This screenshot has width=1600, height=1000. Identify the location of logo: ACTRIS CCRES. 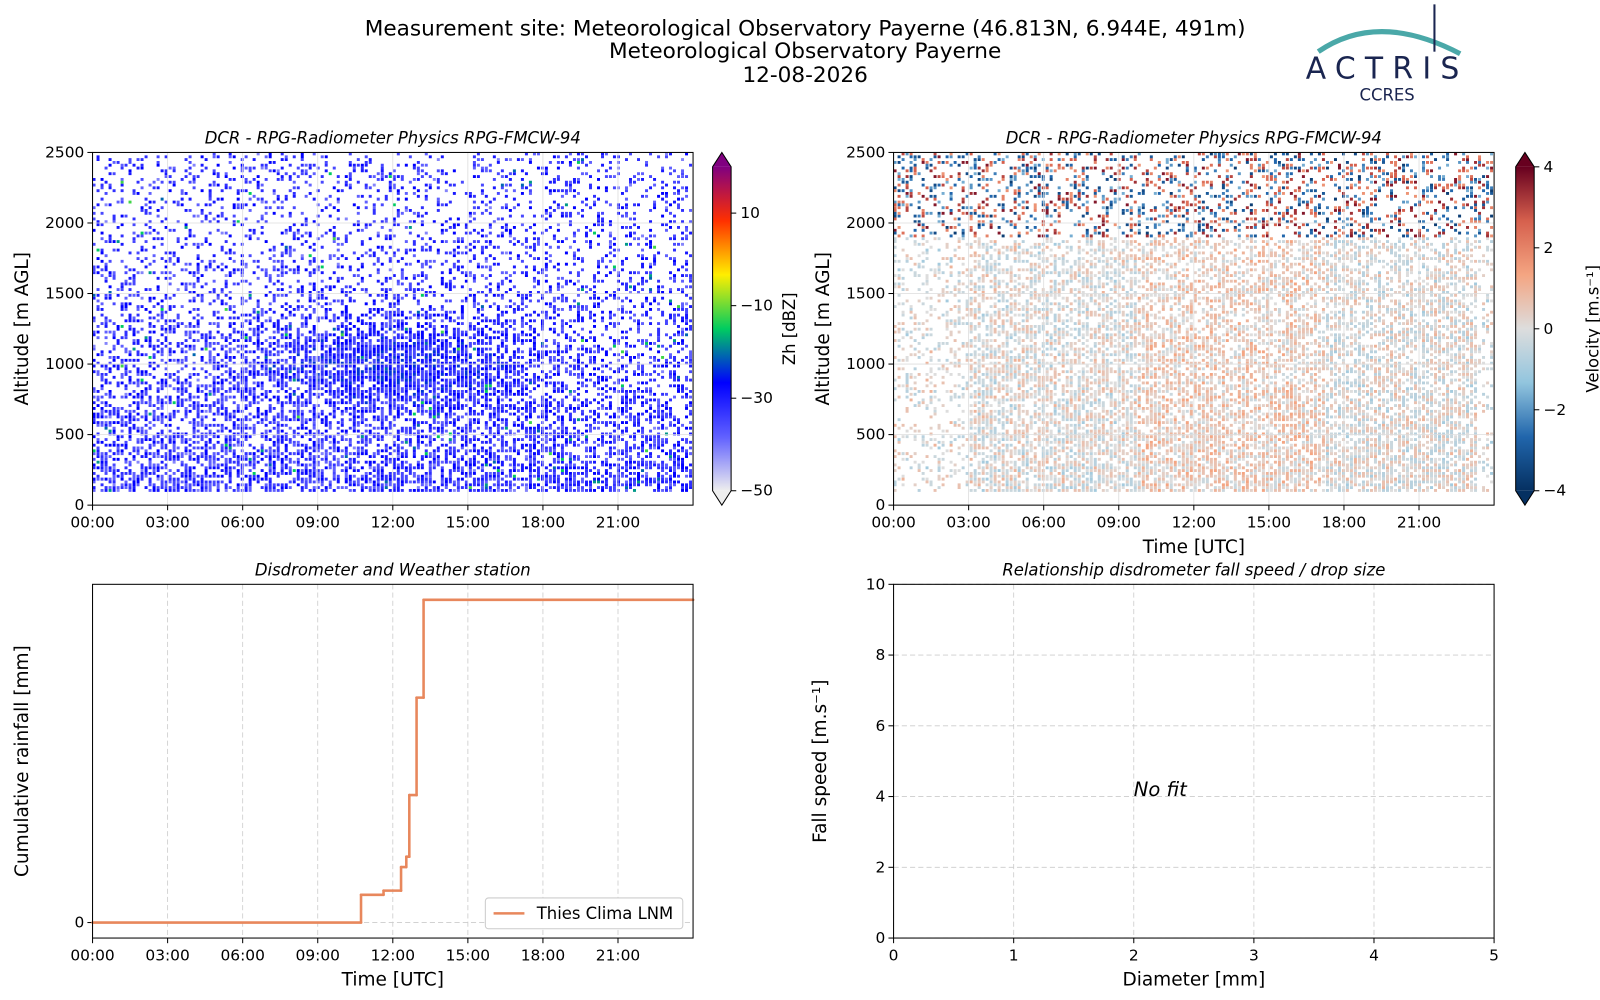
(1387, 54).